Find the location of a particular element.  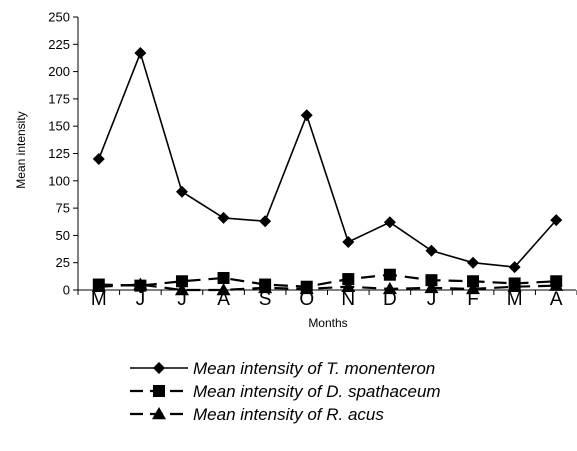

y-tick-label: 250 is located at coordinates (59, 17).